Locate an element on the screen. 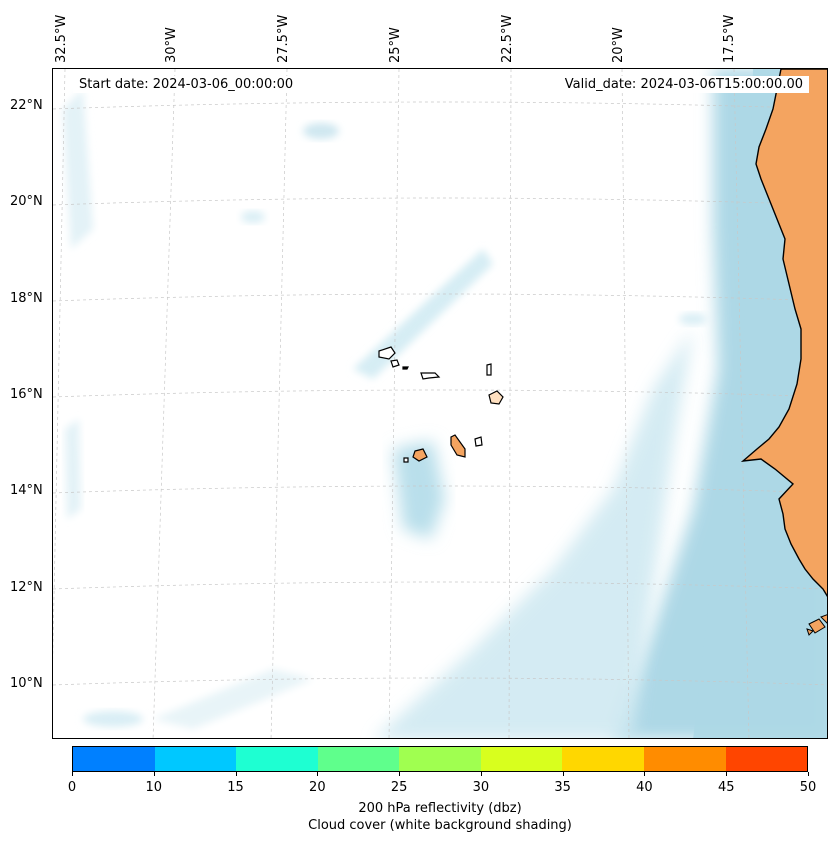  colorbar-tick-label: 10 is located at coordinates (154, 787).